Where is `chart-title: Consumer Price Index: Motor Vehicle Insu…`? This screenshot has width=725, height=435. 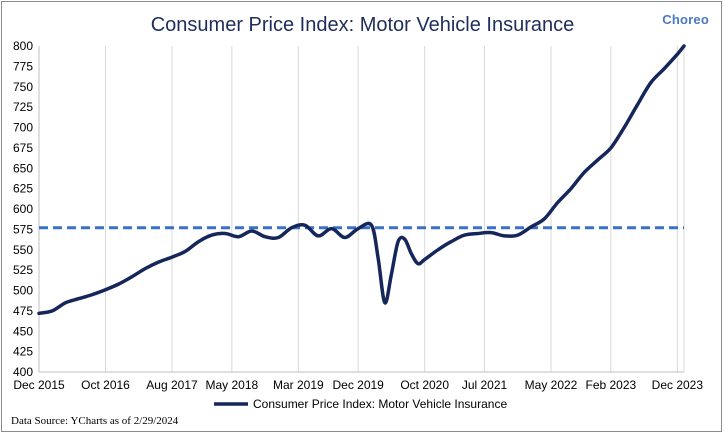 chart-title: Consumer Price Index: Motor Vehicle Insu… is located at coordinates (362, 25).